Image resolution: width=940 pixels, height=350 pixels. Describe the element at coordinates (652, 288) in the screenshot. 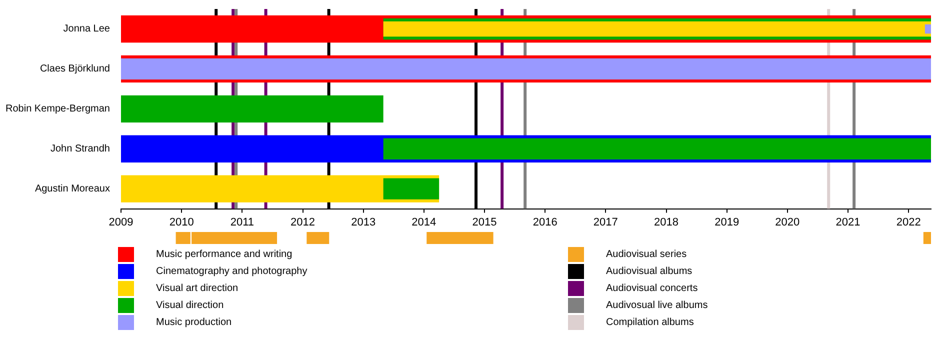

I see `legend-label: Audiovisual concerts` at that location.